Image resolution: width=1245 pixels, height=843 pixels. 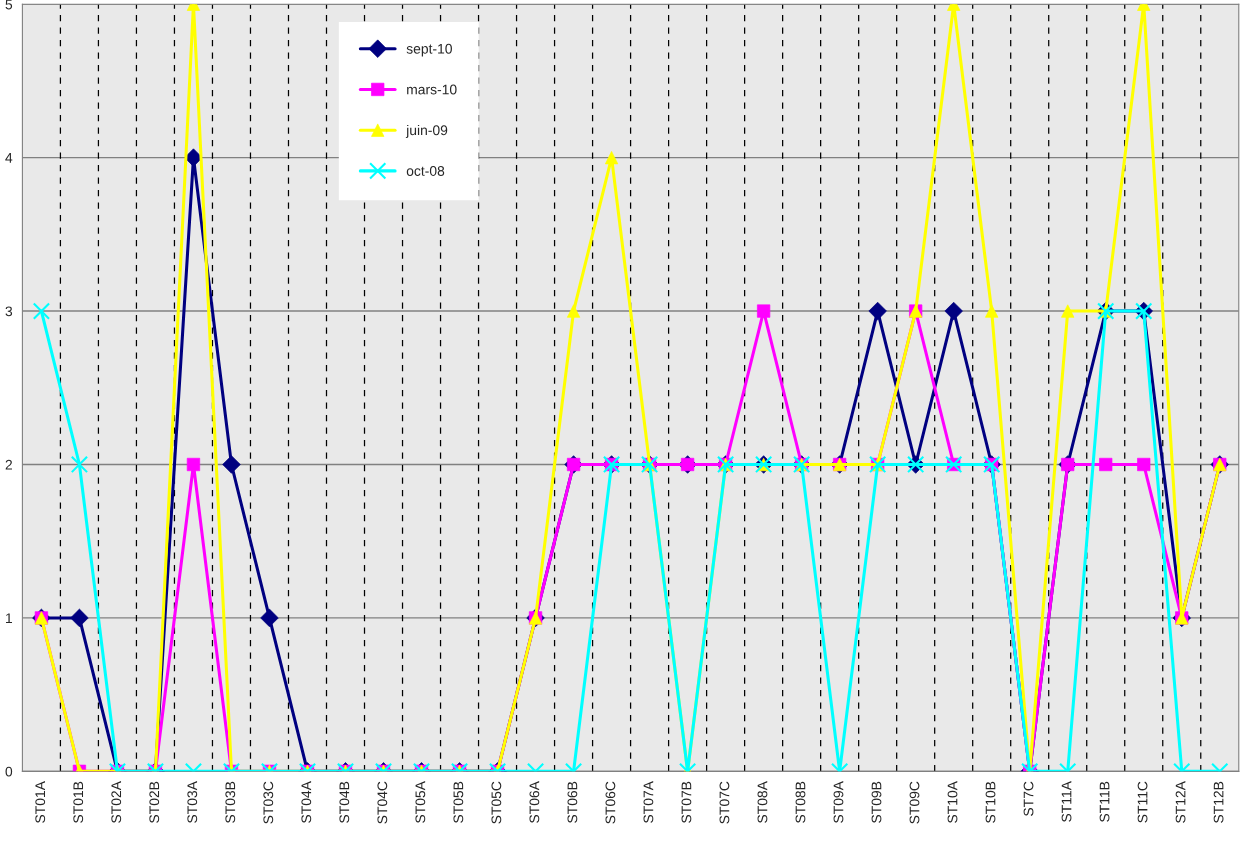 I want to click on x-tick-label: ST12B, so click(x=1218, y=802).